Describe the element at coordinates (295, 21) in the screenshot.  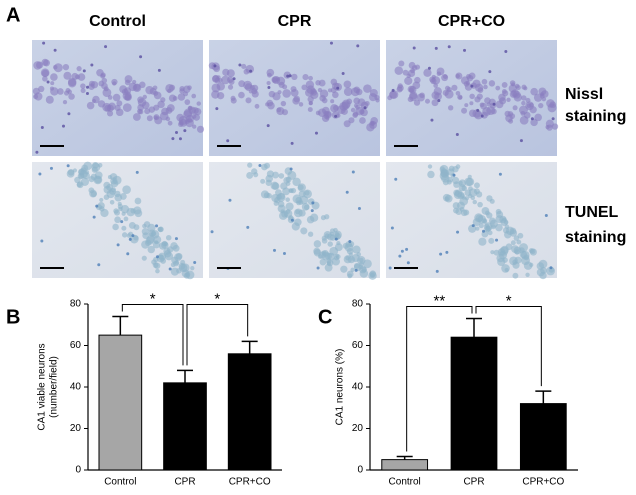
I see `column-header: CPR` at that location.